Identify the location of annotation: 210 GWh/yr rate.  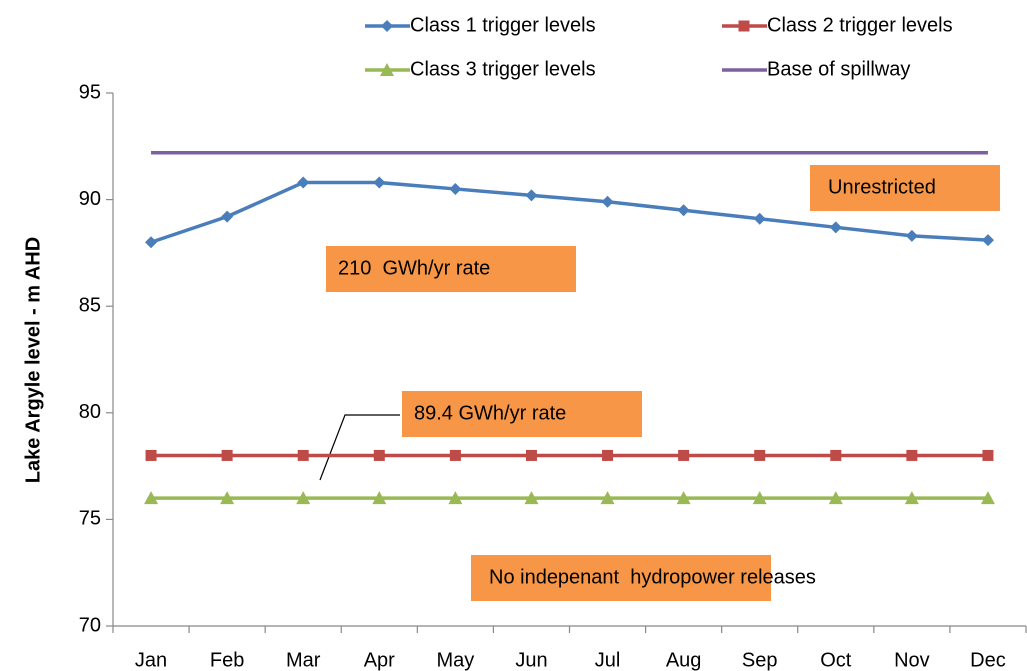
(414, 268).